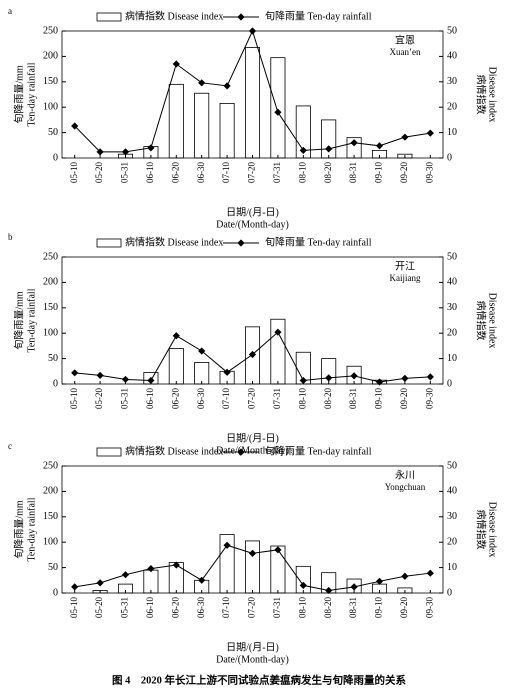 The width and height of the screenshot is (519, 693). I want to click on panel-letter: a, so click(10, 11).